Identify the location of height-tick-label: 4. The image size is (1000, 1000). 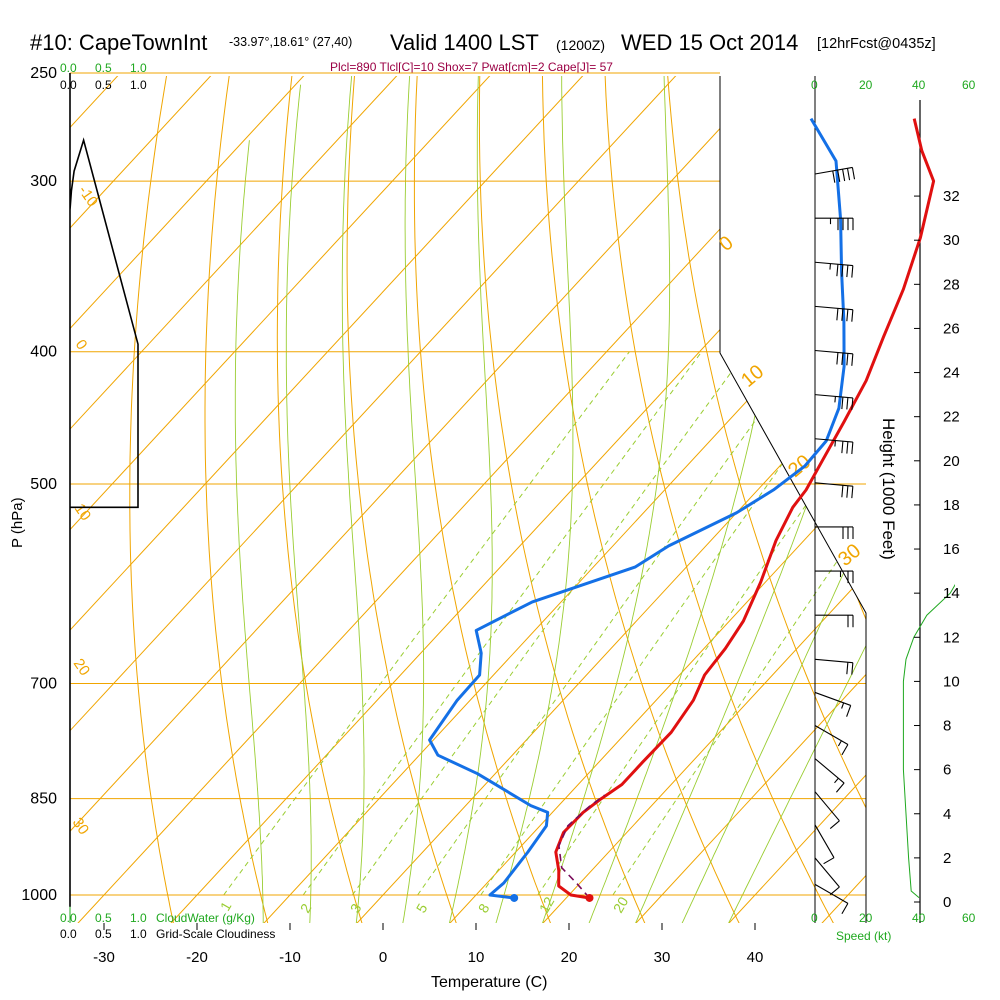
(947, 814).